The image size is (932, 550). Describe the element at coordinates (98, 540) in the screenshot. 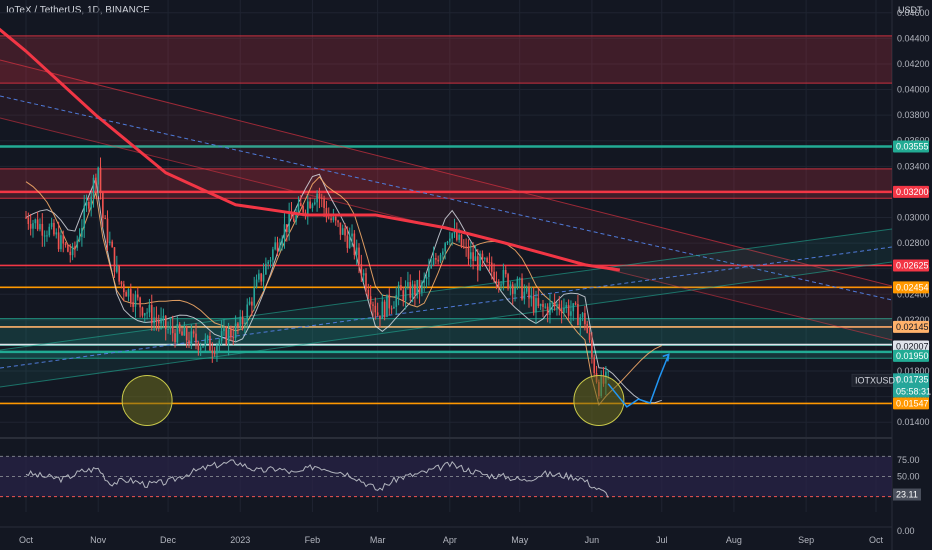

I see `time-tick-label: Nov` at that location.